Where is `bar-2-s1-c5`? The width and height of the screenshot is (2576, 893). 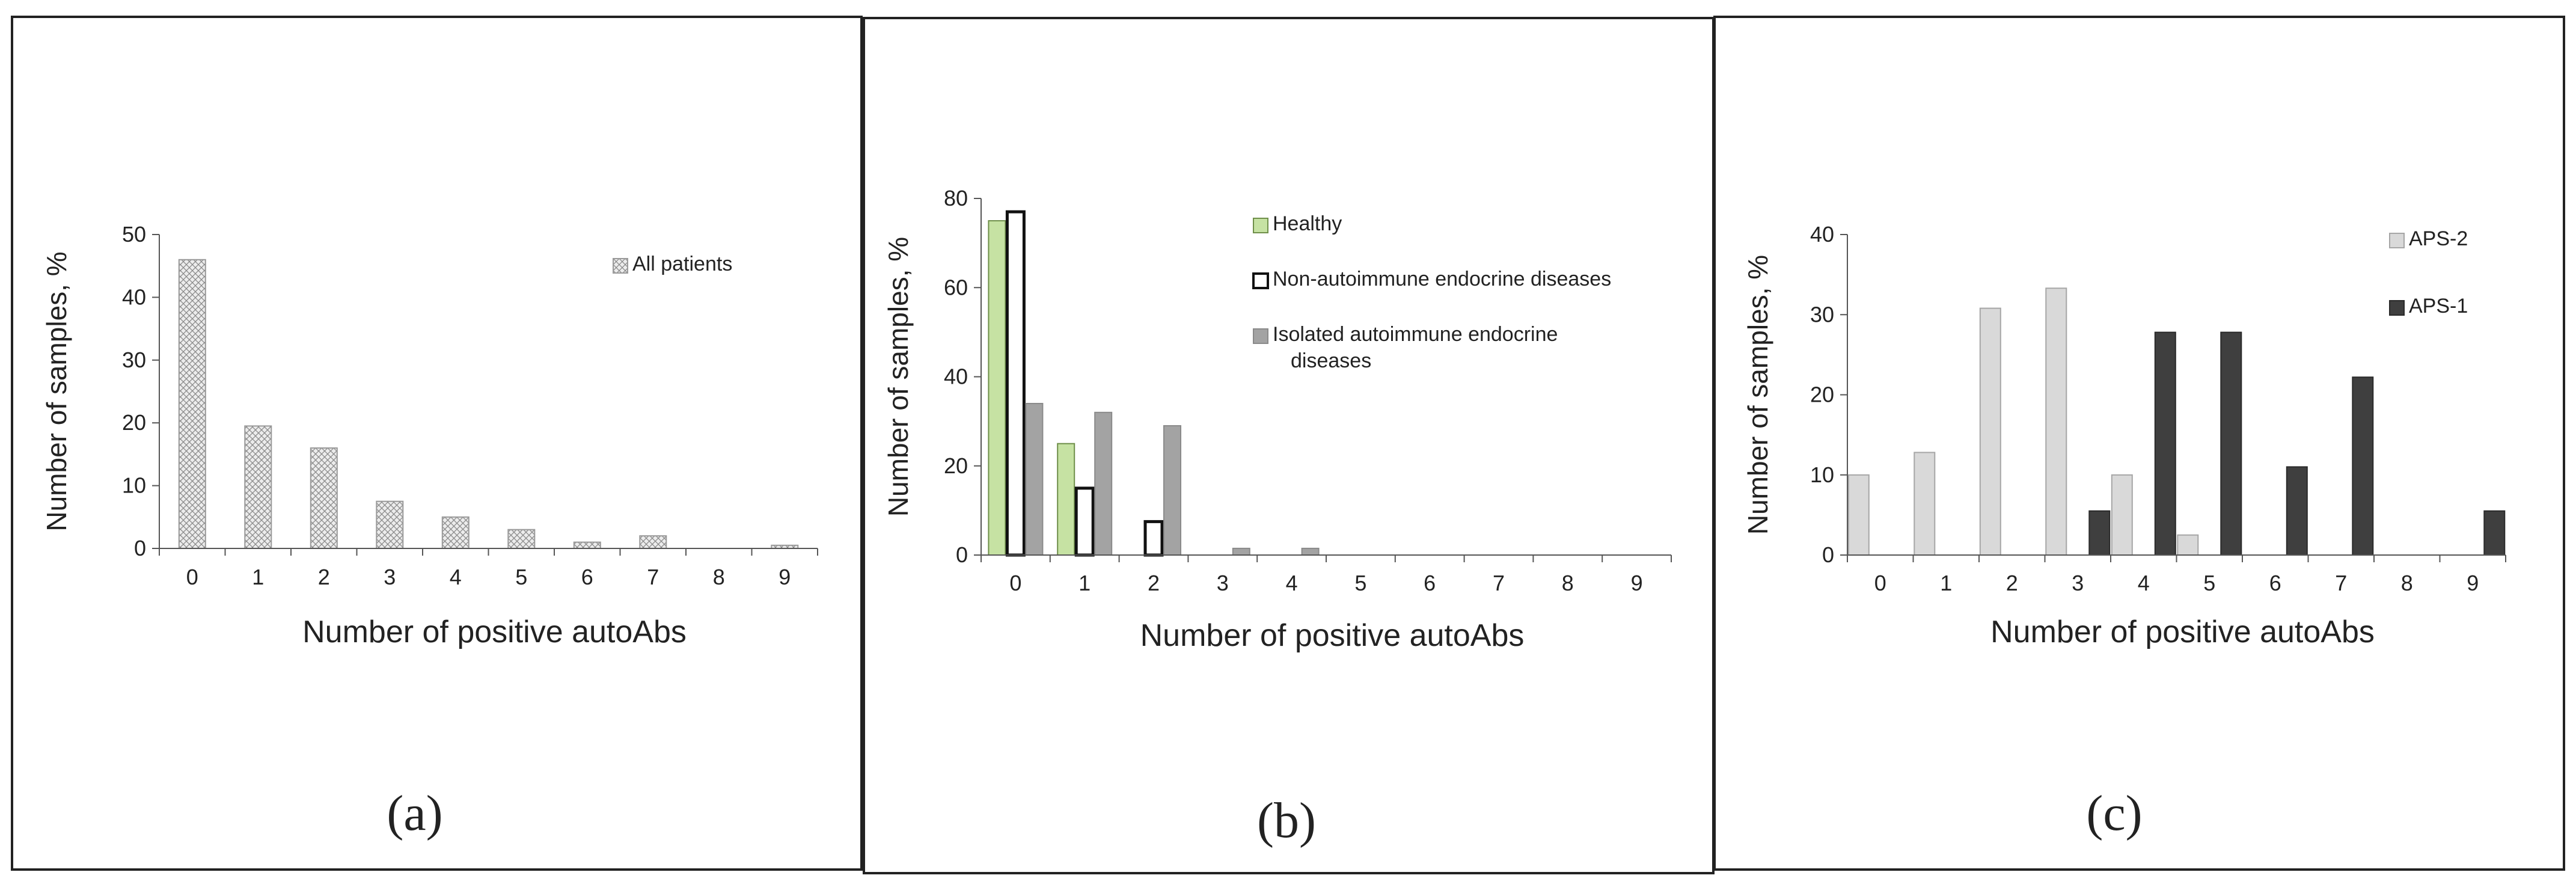 bar-2-s1-c5 is located at coordinates (2231, 443).